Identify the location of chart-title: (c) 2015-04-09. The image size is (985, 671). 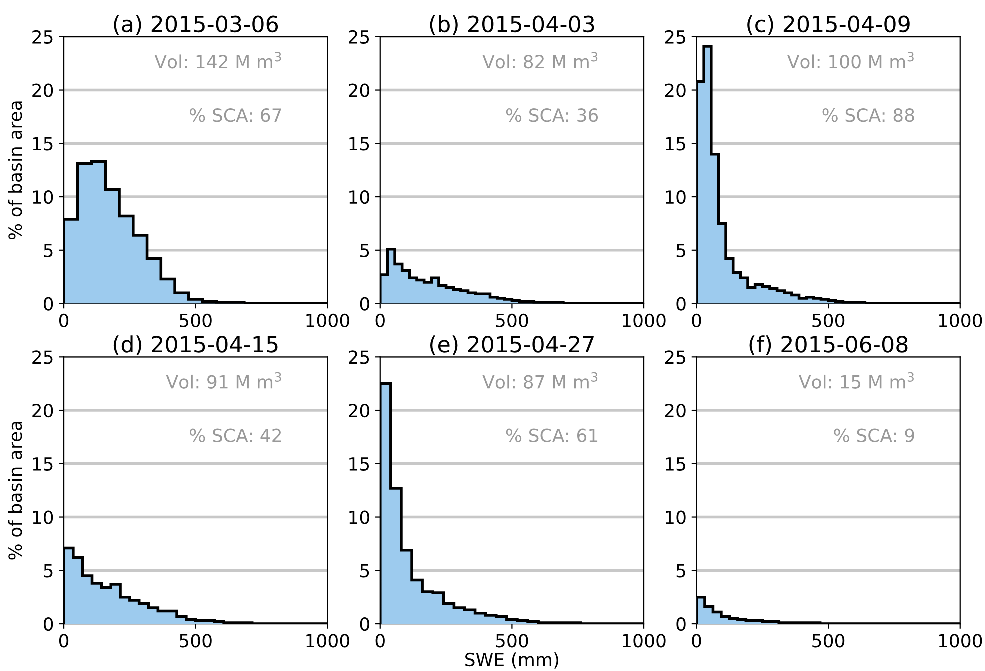
(829, 25).